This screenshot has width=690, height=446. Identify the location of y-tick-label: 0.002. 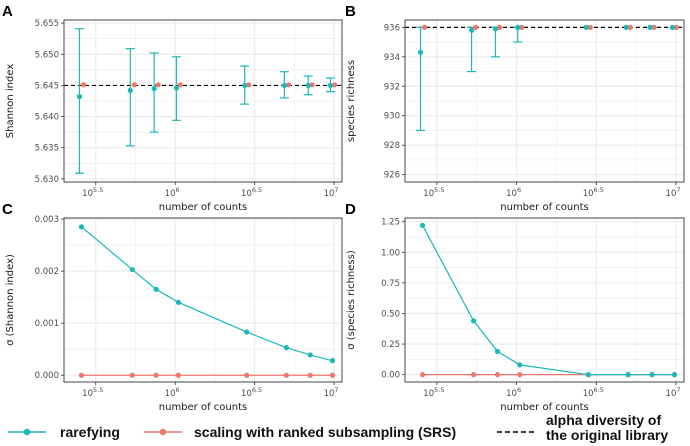
(47, 272).